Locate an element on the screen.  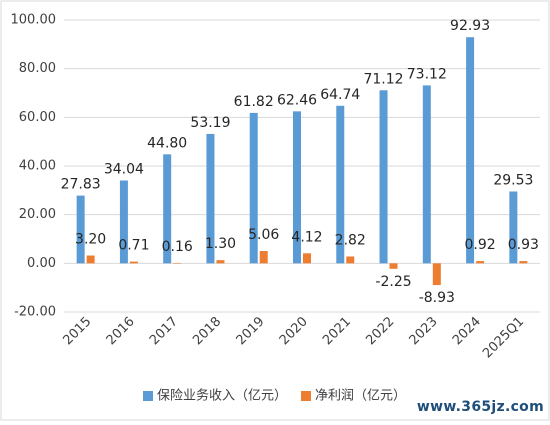
watermark-text: www.365jz.com is located at coordinates (480, 407).